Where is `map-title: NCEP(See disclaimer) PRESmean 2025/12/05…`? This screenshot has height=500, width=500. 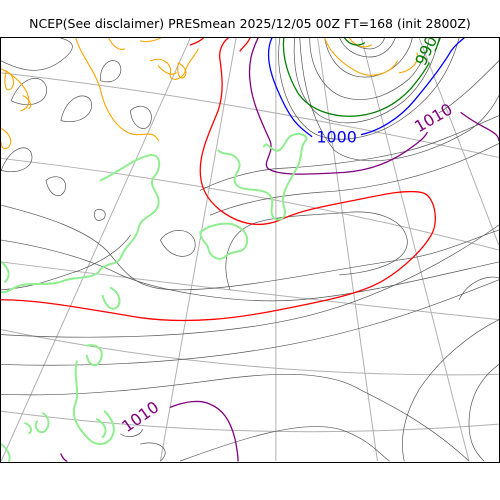 map-title: NCEP(See disclaimer) PRESmean 2025/12/05… is located at coordinates (250, 23).